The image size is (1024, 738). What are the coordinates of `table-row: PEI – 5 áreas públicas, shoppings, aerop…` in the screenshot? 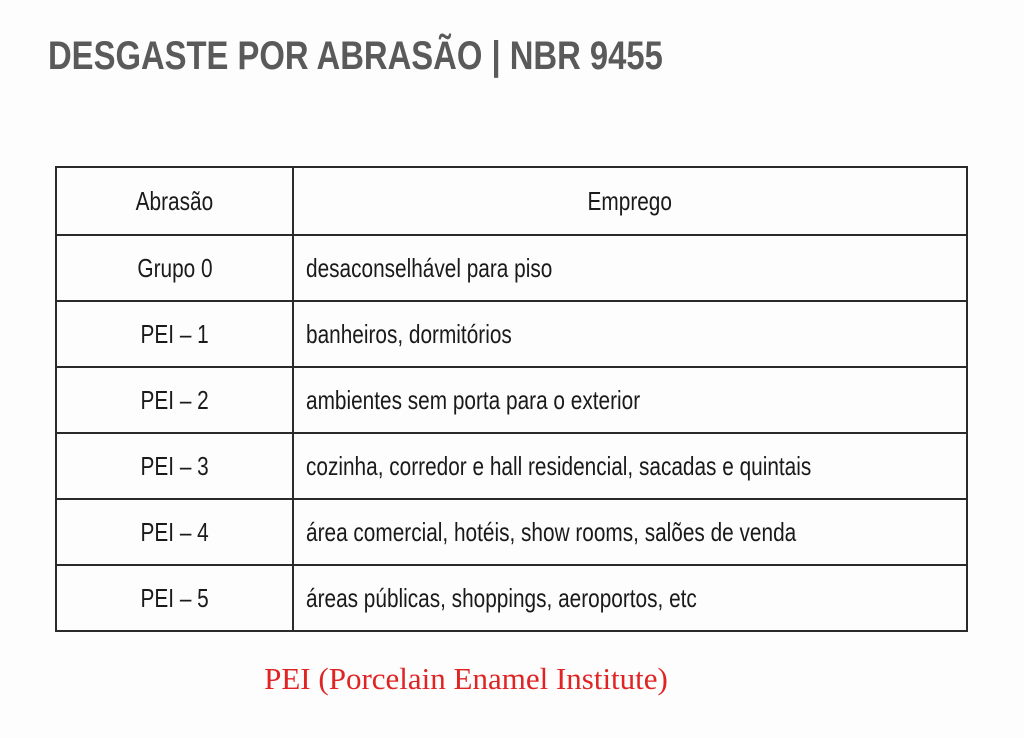 It's located at (511, 598).